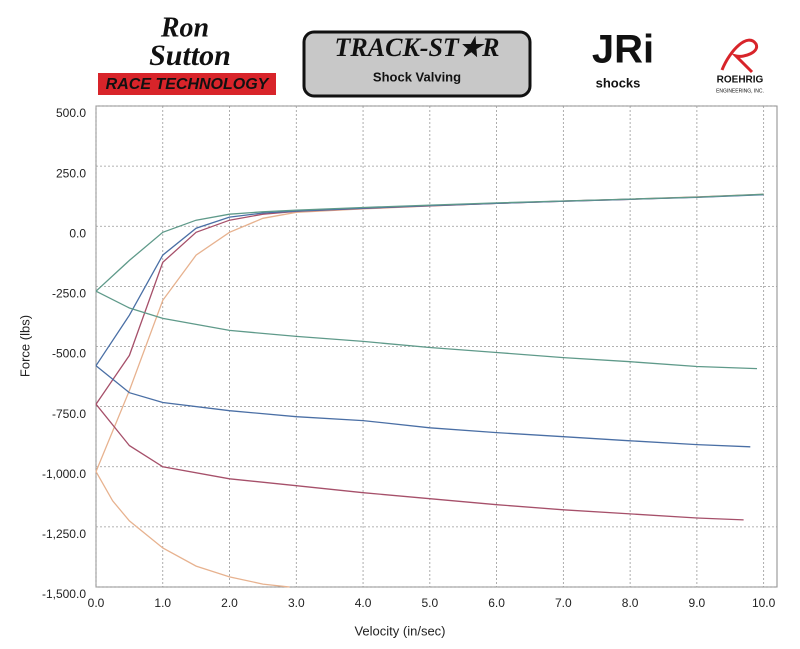  I want to click on y-tick-label: -1,500.0, so click(64, 594).